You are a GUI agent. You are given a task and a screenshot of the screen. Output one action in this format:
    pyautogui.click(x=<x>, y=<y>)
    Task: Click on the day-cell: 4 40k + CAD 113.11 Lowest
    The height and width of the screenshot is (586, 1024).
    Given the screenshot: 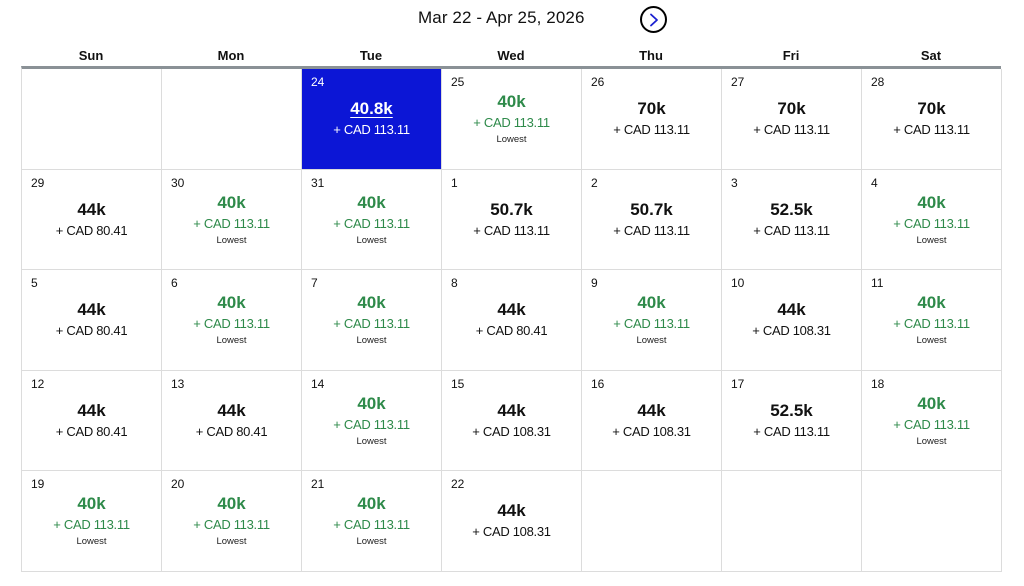 What is the action you would take?
    pyautogui.click(x=932, y=219)
    